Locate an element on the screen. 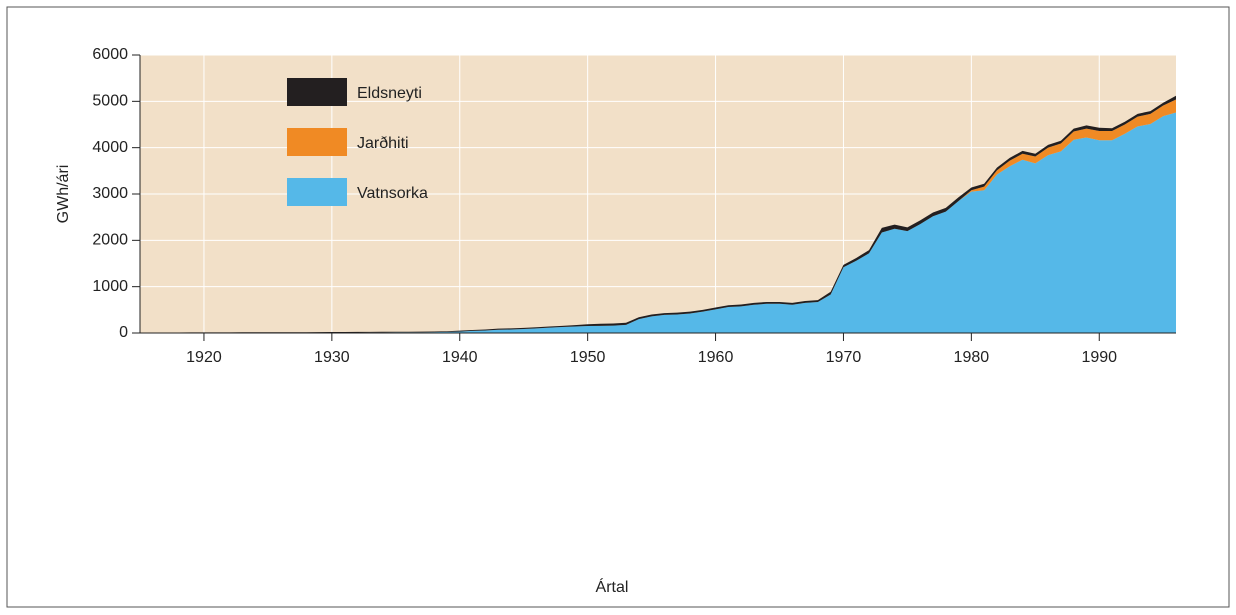 This screenshot has height=615, width=1236. y-tick-label: 4000 is located at coordinates (110, 147).